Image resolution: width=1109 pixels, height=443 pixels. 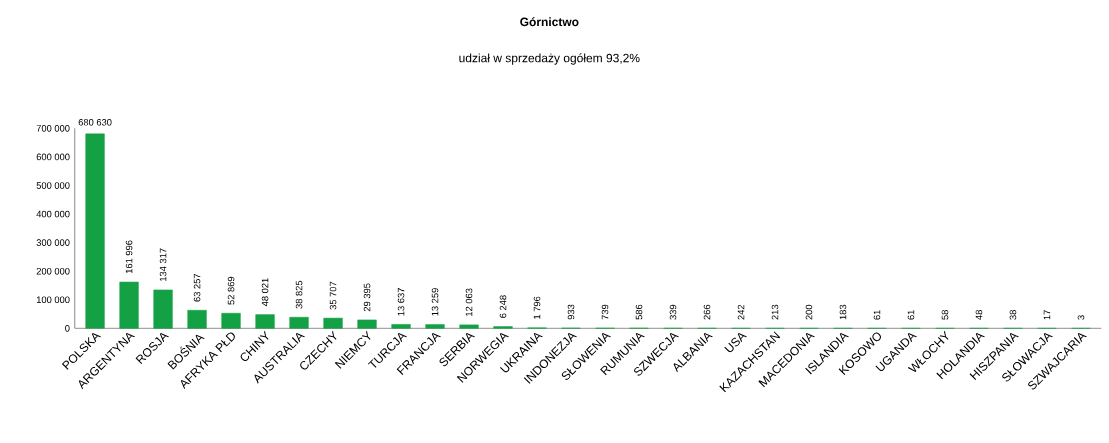 What do you see at coordinates (741, 312) in the screenshot?
I see `data-label: 242` at bounding box center [741, 312].